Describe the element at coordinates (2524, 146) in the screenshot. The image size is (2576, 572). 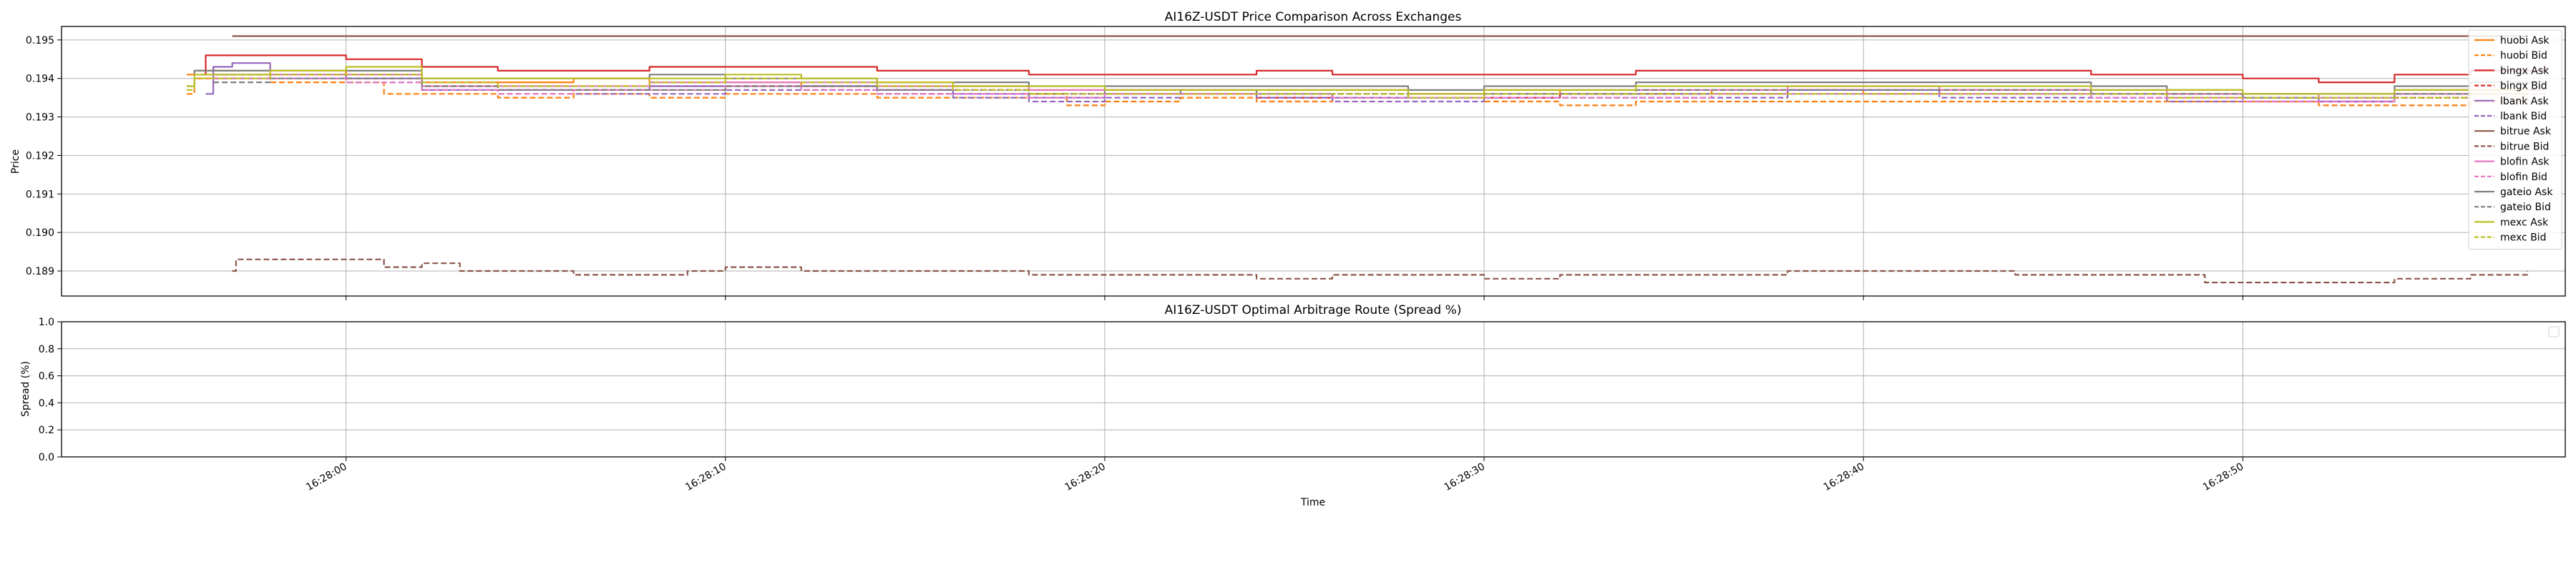
I see `legend-label-bitrue-bid: bitrue Bid` at that location.